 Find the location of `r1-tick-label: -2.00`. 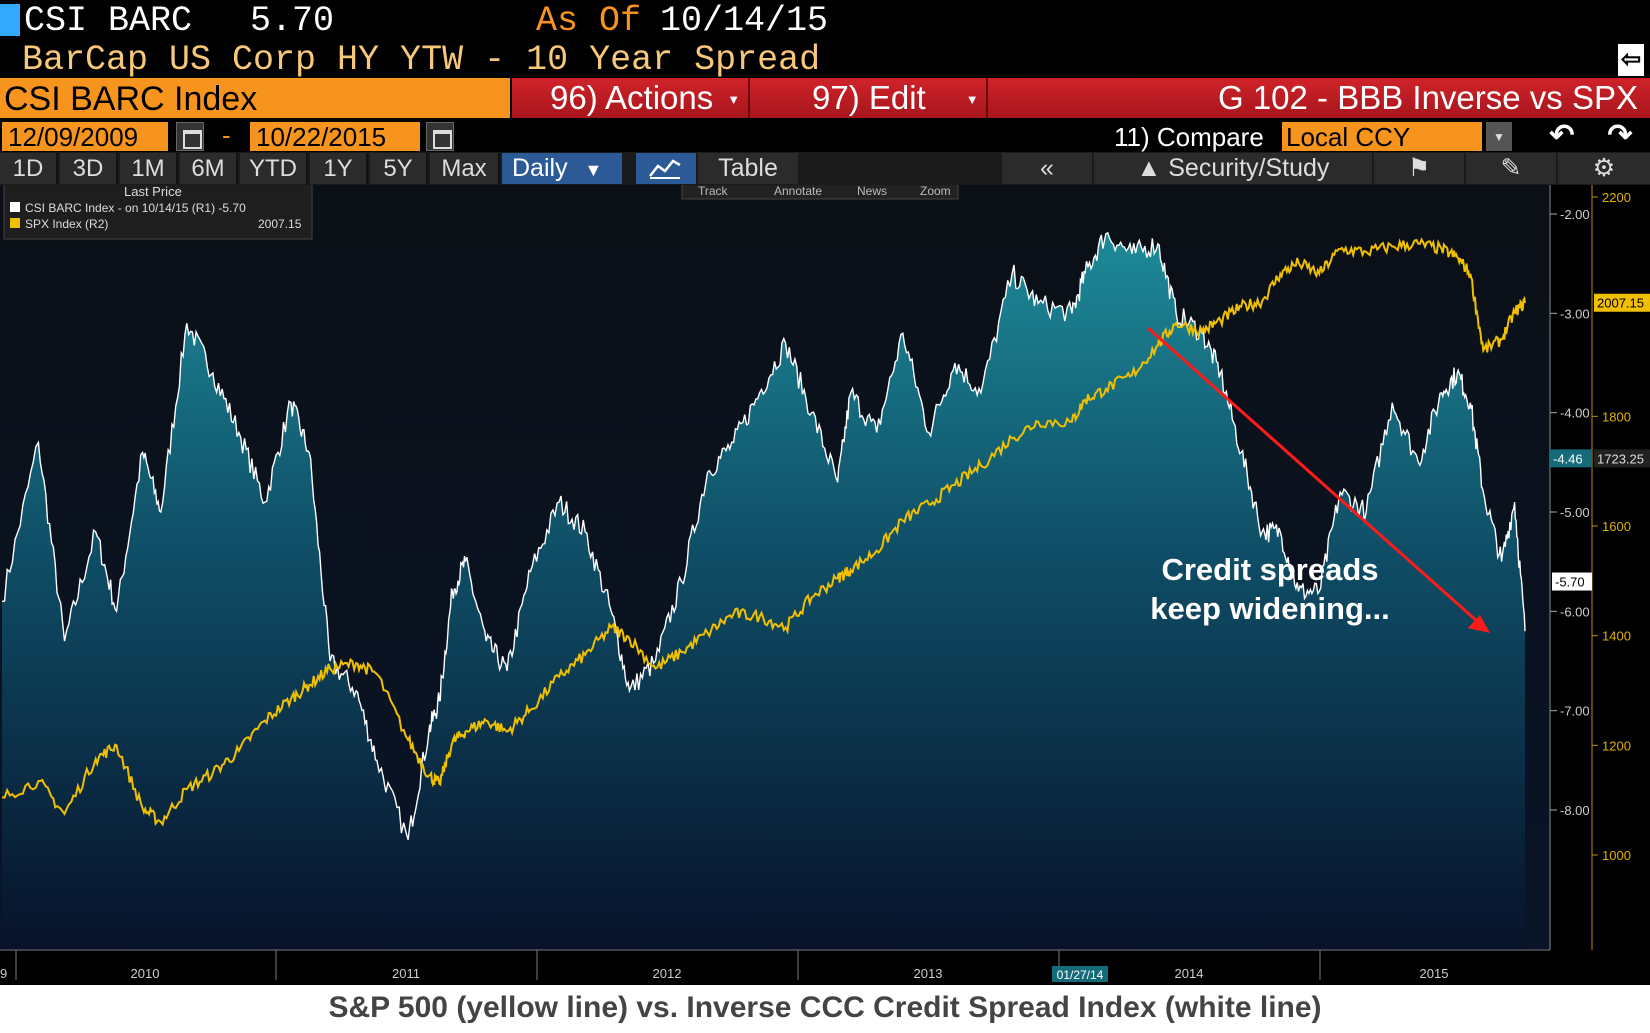

r1-tick-label: -2.00 is located at coordinates (1575, 214).